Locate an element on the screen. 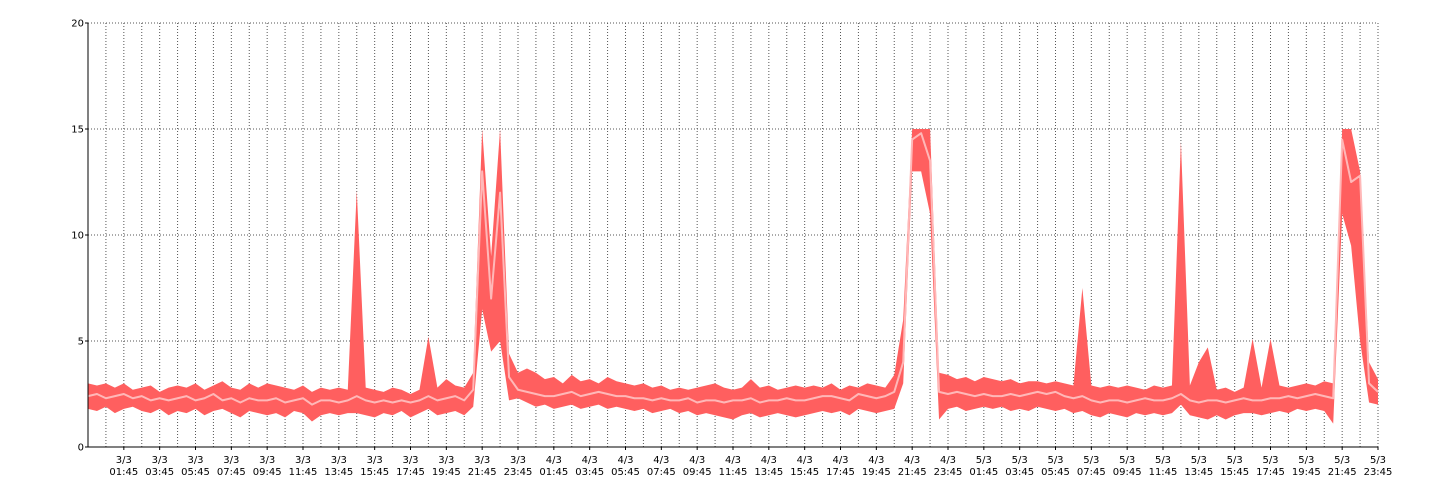 The image size is (1440, 500). y-tick-label: 20 is located at coordinates (77, 24).